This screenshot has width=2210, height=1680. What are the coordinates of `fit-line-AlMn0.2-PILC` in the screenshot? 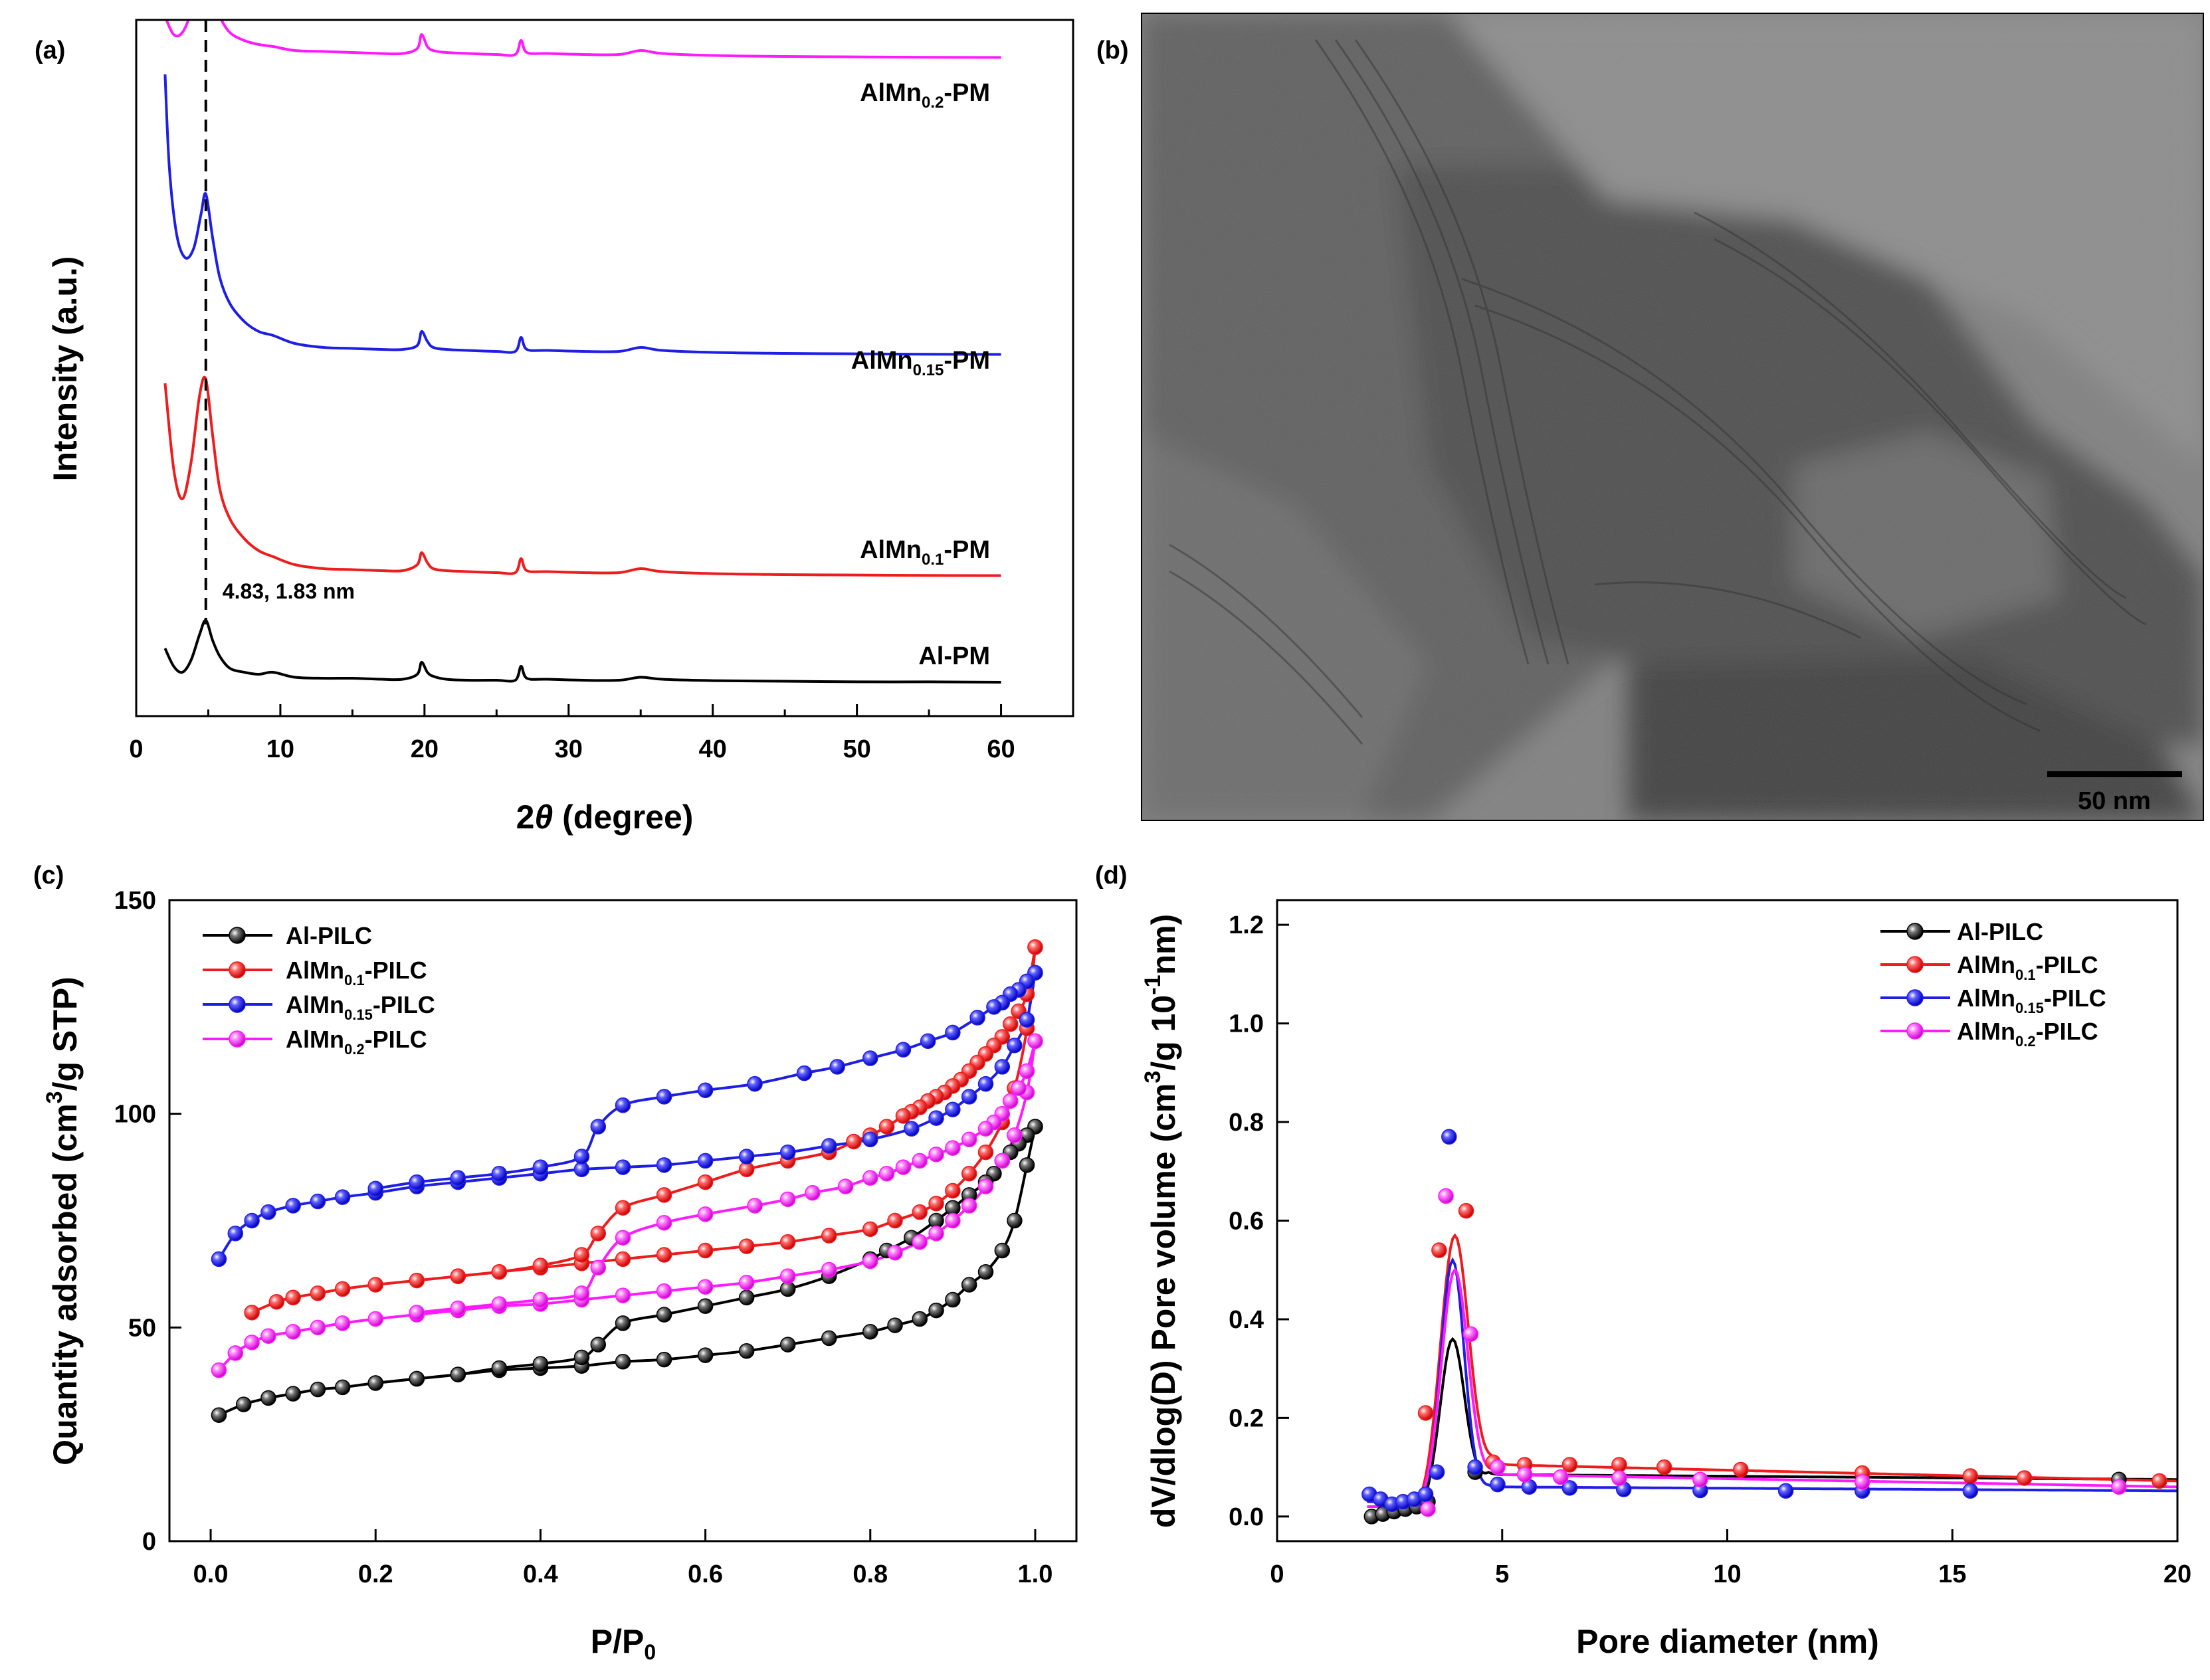 It's located at (1772, 1387).